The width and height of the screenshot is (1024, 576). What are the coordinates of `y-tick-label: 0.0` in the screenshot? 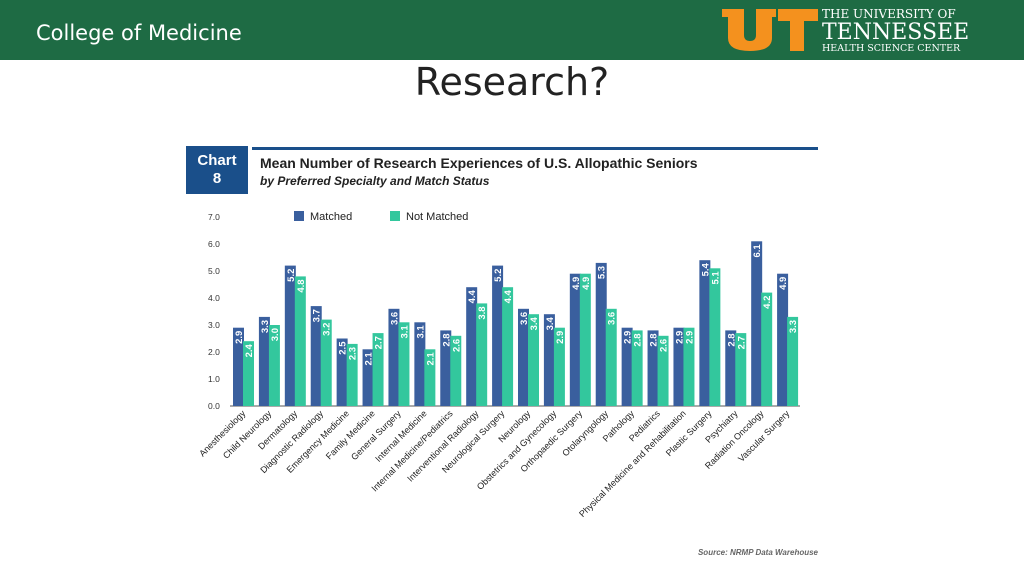 It's located at (214, 406).